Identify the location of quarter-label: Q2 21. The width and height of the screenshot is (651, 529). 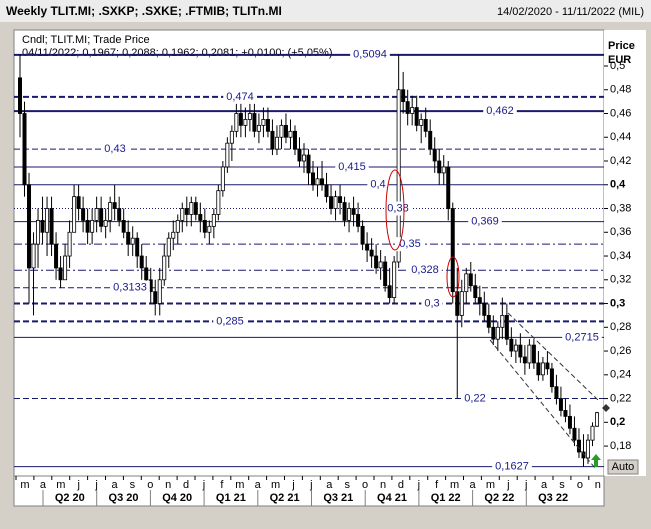
(285, 498).